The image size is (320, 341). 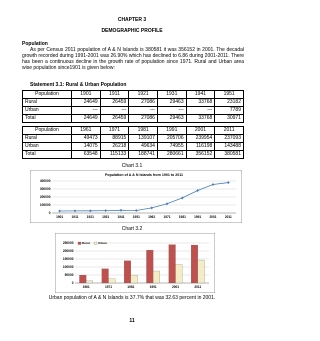 I want to click on x-tick-label: 1901, so click(x=59, y=217).